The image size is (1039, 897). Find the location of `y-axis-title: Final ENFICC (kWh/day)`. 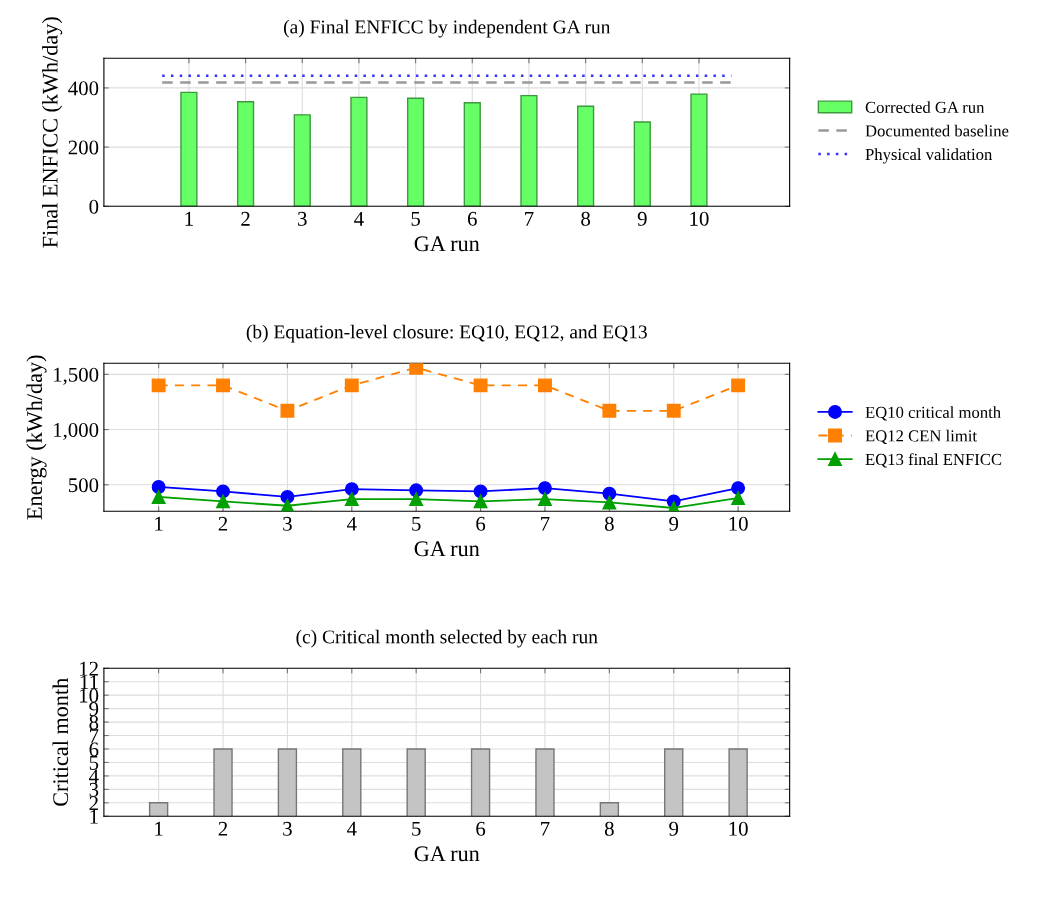

y-axis-title: Final ENFICC (kWh/day) is located at coordinates (52, 132).